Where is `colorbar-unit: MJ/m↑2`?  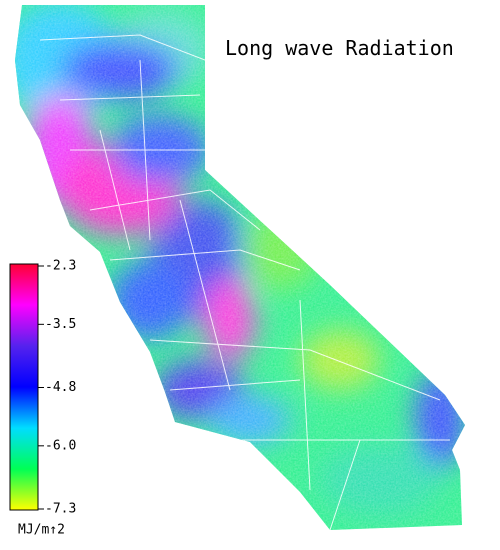
colorbar-unit: MJ/m↑2 is located at coordinates (41, 530).